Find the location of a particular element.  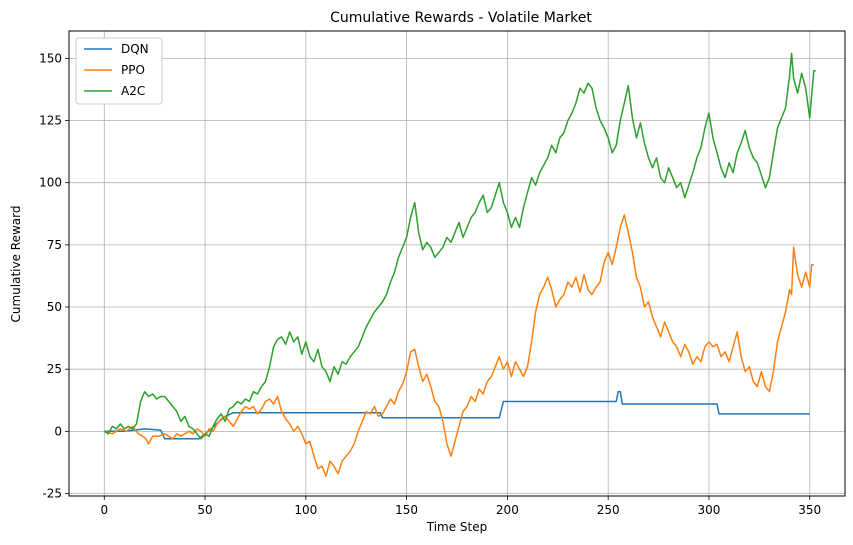

x-tick-label: 350 is located at coordinates (809, 510).